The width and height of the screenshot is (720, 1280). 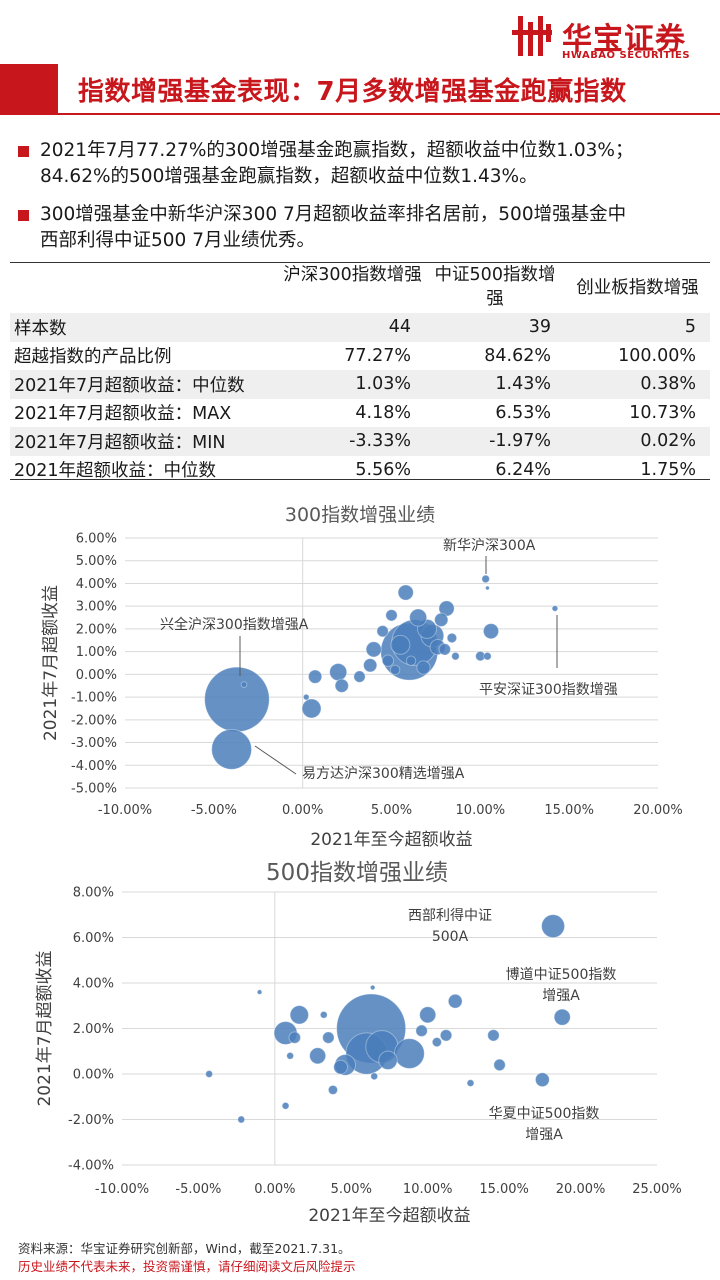 I want to click on y-tick-label: 0.00%, so click(x=96, y=675).